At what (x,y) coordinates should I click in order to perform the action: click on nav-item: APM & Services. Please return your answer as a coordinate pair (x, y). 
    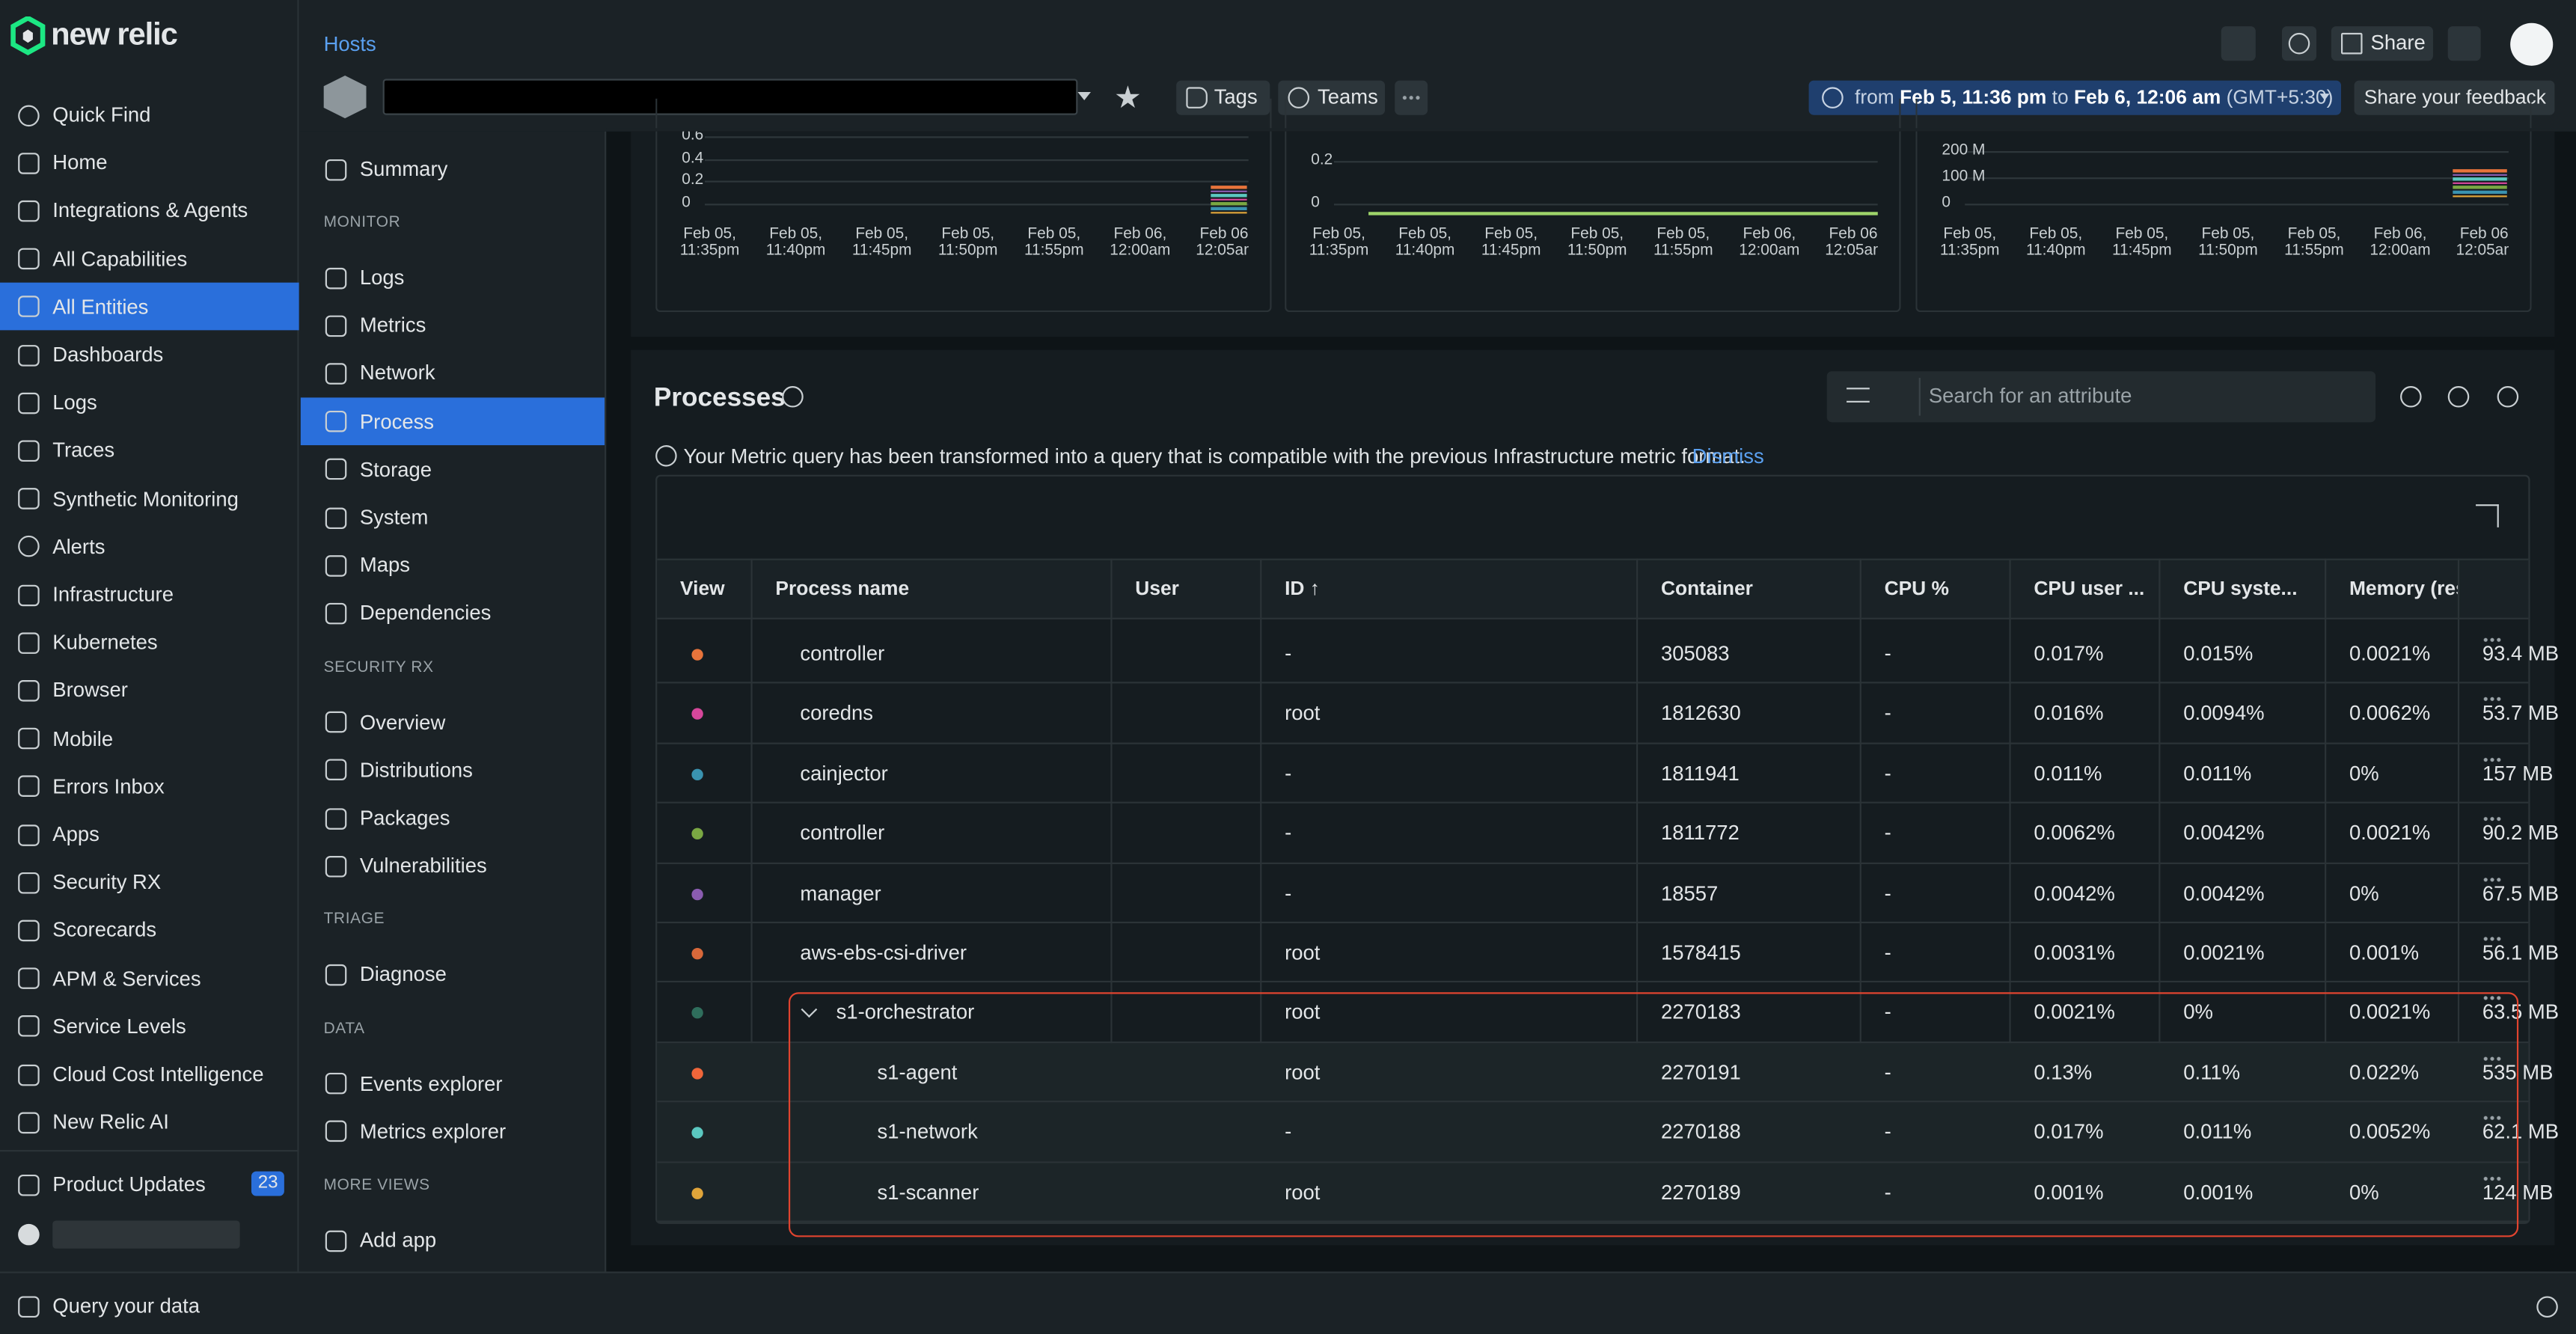
    Looking at the image, I should click on (126, 979).